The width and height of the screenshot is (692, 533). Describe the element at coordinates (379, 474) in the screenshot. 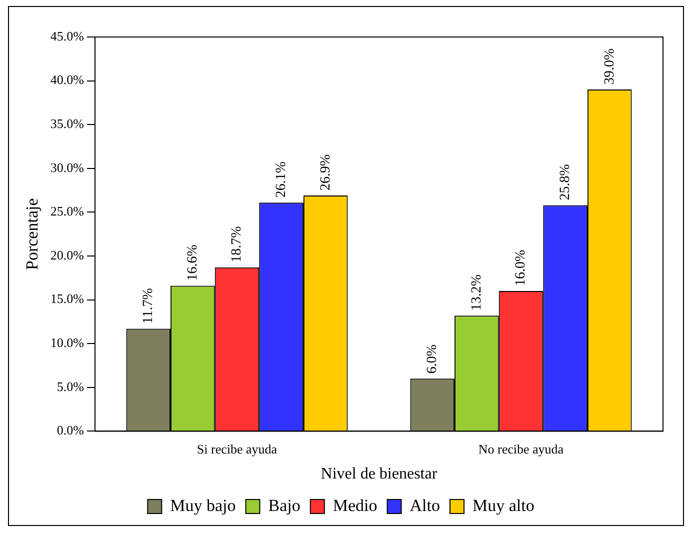

I see `x-axis-title: Nivel de bienestar` at that location.